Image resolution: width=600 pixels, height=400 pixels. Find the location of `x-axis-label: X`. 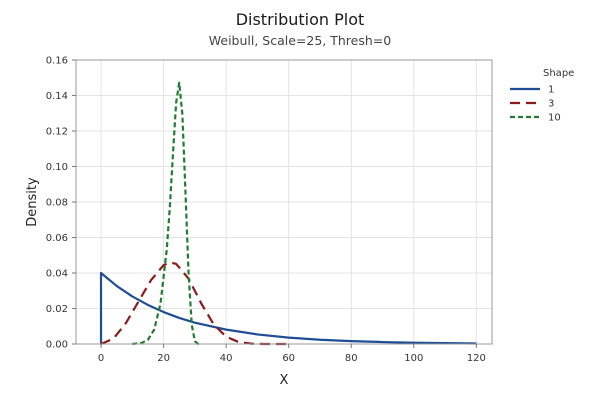

x-axis-label: X is located at coordinates (284, 380).